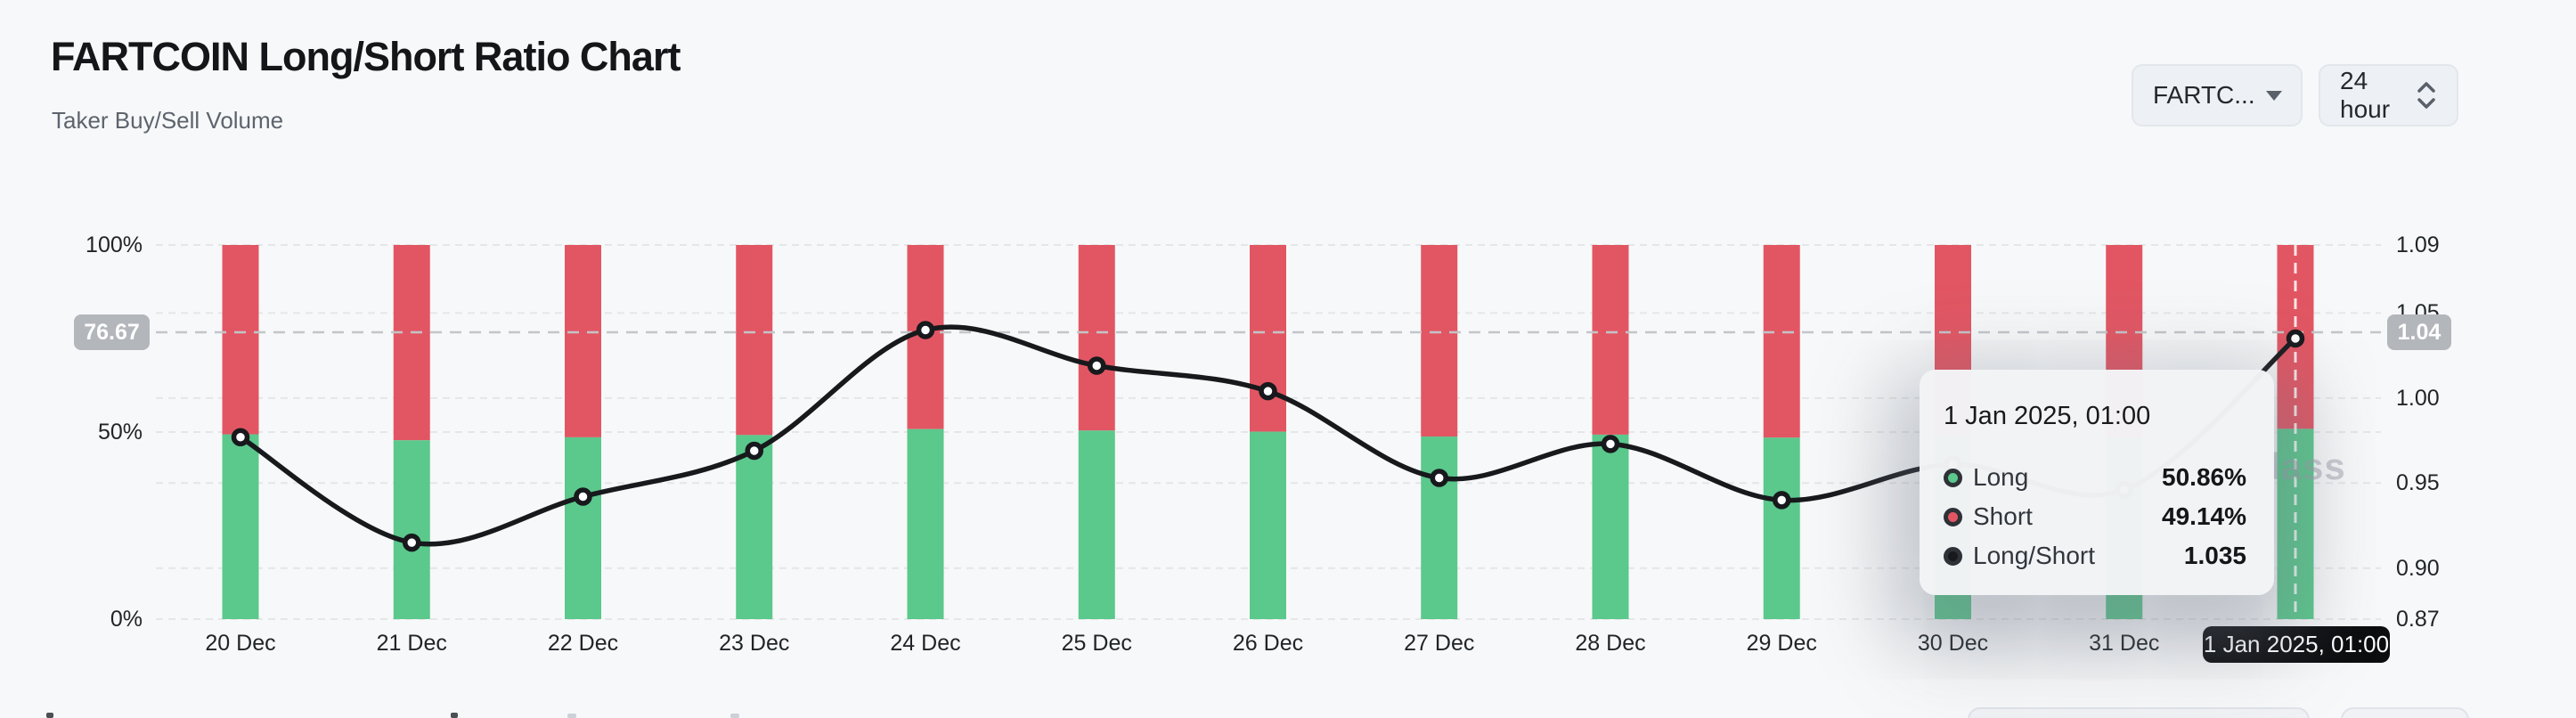  What do you see at coordinates (1953, 643) in the screenshot?
I see `x-axis-label: 30 Dec` at bounding box center [1953, 643].